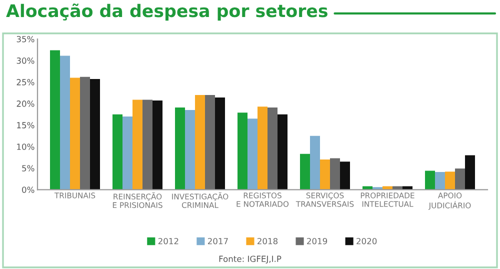 Image resolution: width=500 pixels, height=269 pixels. I want to click on legend-label: 2019, so click(317, 241).